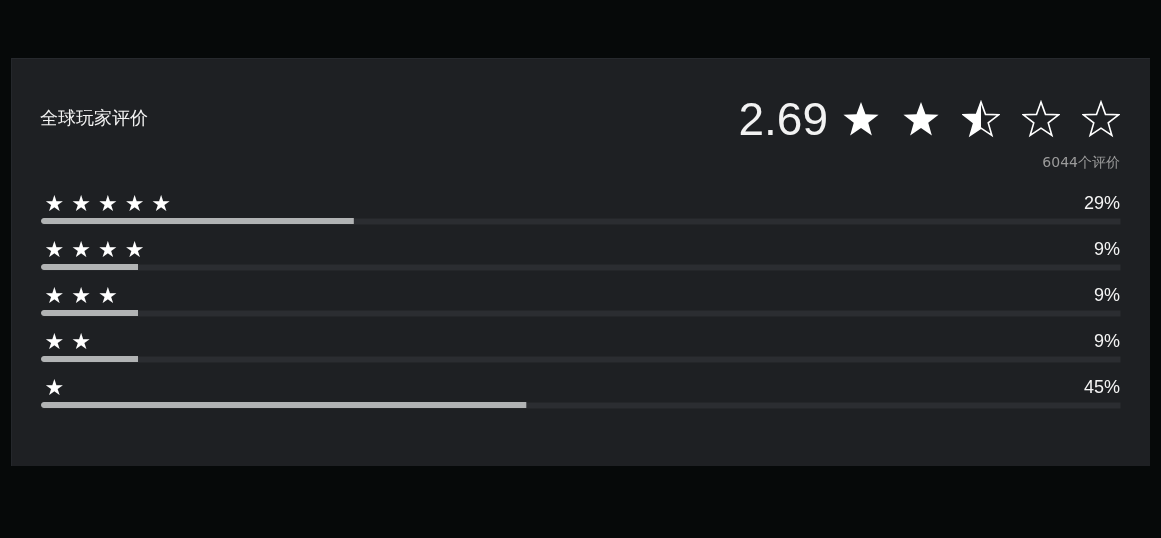 The height and width of the screenshot is (538, 1161). Describe the element at coordinates (108, 203) in the screenshot. I see `y-tick-label: ★ ★ ★ ★ ★` at that location.